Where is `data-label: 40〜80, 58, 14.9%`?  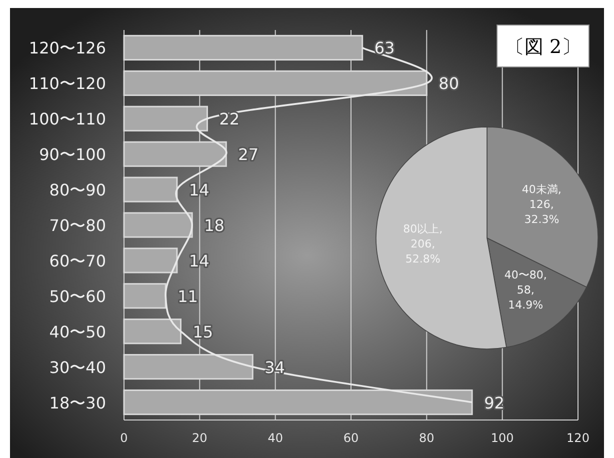
data-label: 40〜80, 58, 14.9% is located at coordinates (525, 290).